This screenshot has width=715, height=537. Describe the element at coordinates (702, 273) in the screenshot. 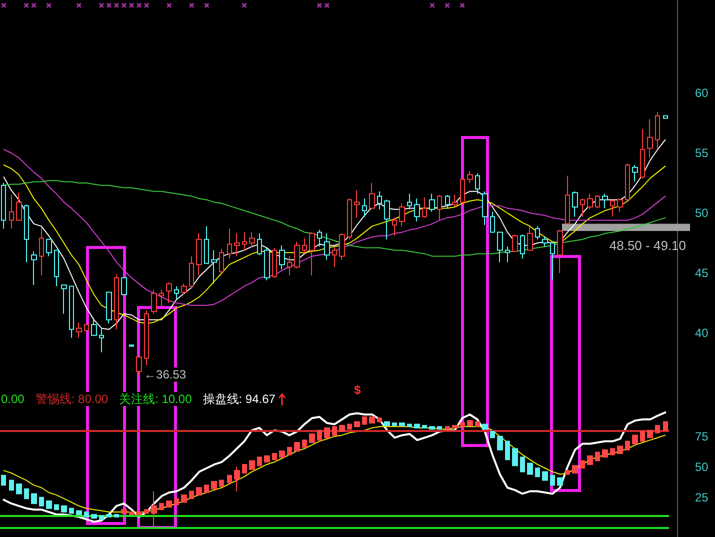

I see `y-tick-label: 45` at that location.